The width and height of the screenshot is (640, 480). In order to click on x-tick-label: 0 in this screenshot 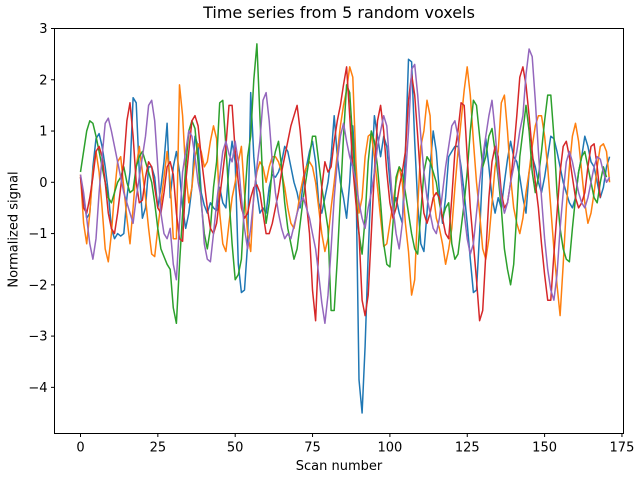, I will do `click(80, 448)`.